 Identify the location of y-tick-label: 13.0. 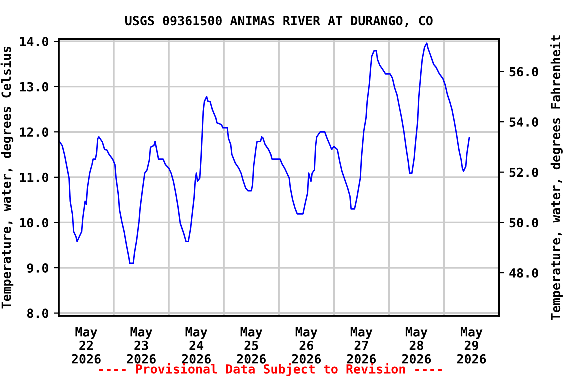
(34, 87).